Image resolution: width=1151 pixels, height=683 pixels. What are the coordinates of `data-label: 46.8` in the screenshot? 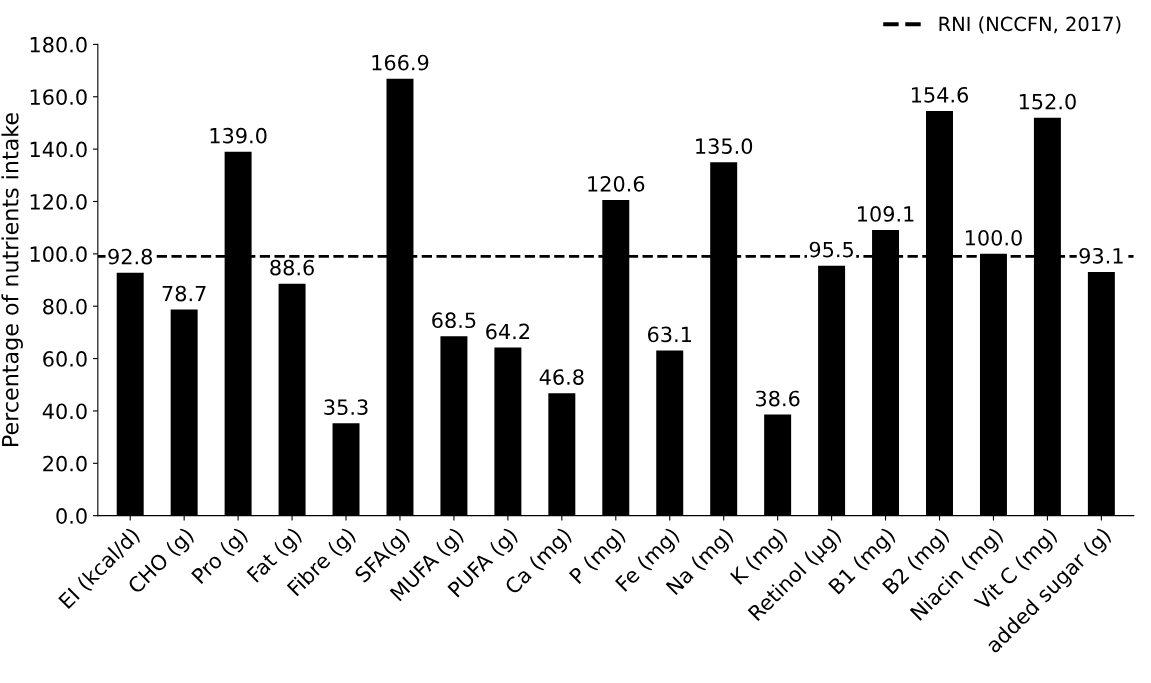 It's located at (561, 377).